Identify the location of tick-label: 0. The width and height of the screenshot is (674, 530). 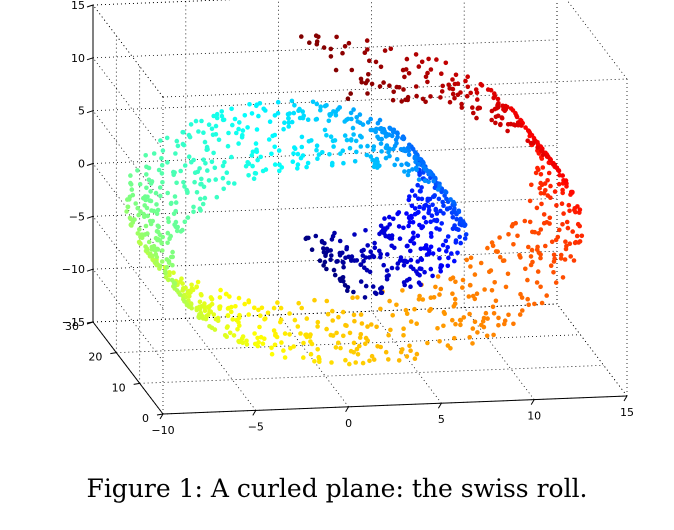
(145, 418).